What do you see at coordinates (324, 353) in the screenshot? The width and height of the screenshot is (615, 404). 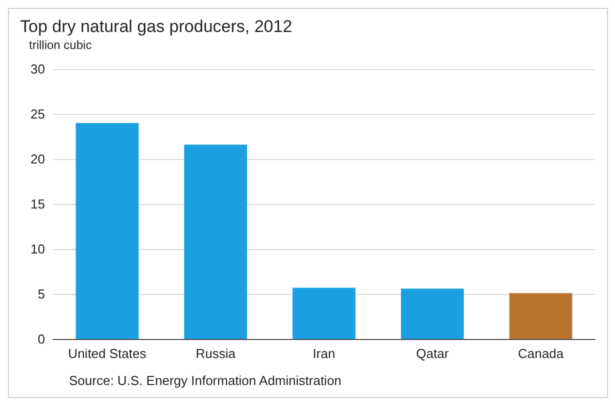 I see `x-tick-label: Iran` at bounding box center [324, 353].